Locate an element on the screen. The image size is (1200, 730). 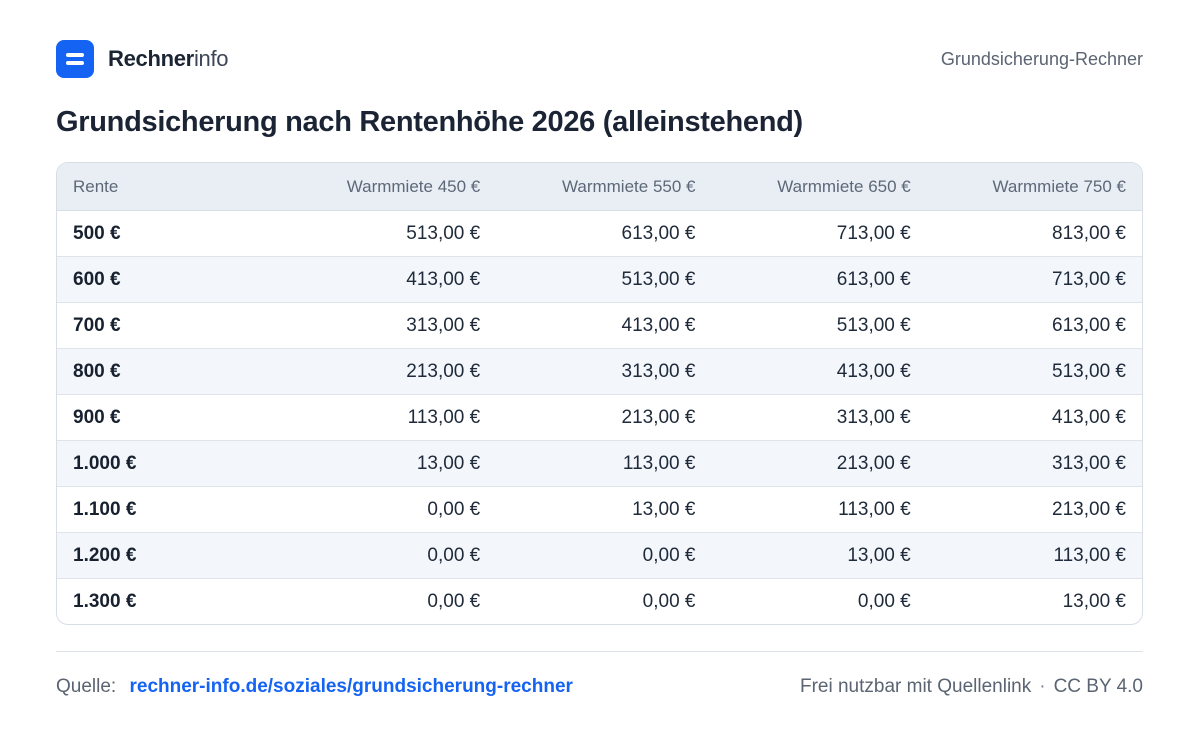
row-label: 900 € is located at coordinates (169, 417).